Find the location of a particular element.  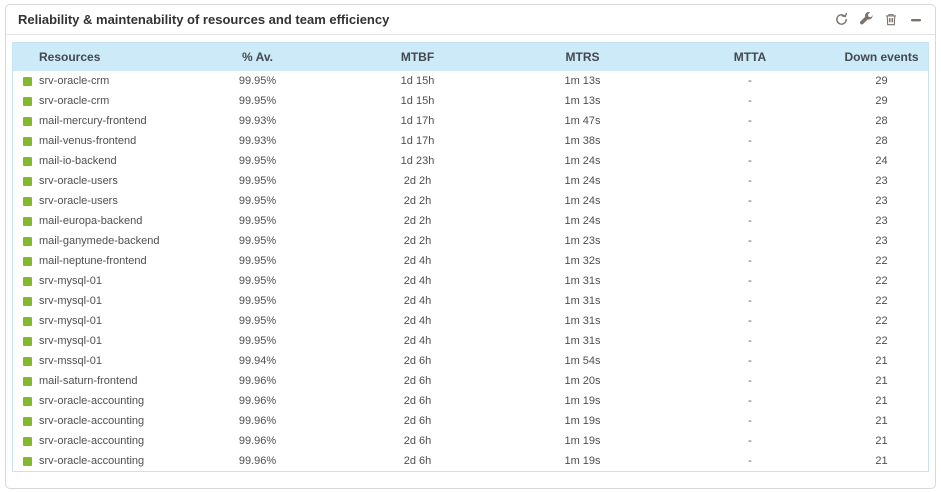

col-header-availability: % Av. is located at coordinates (257, 56).